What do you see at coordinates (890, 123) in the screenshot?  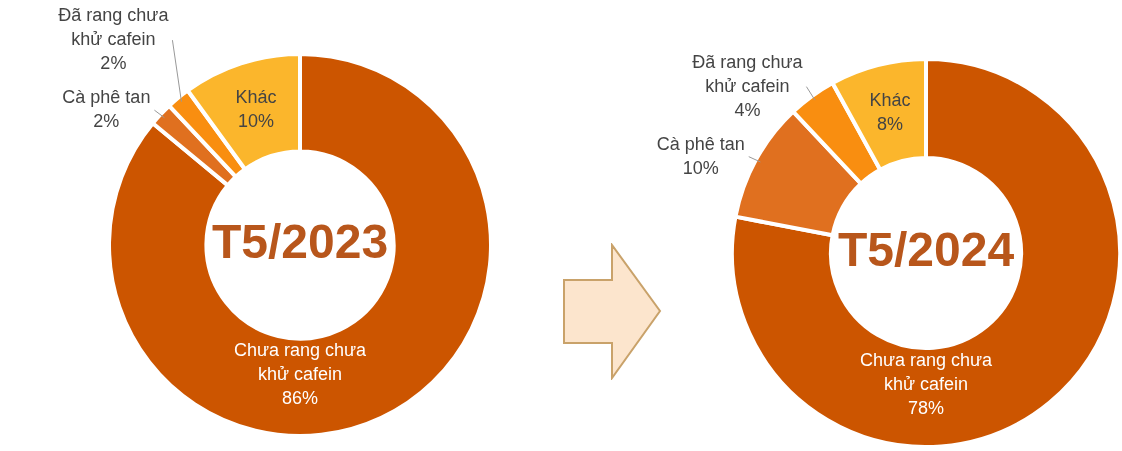 I see `data-label: 8%` at bounding box center [890, 123].